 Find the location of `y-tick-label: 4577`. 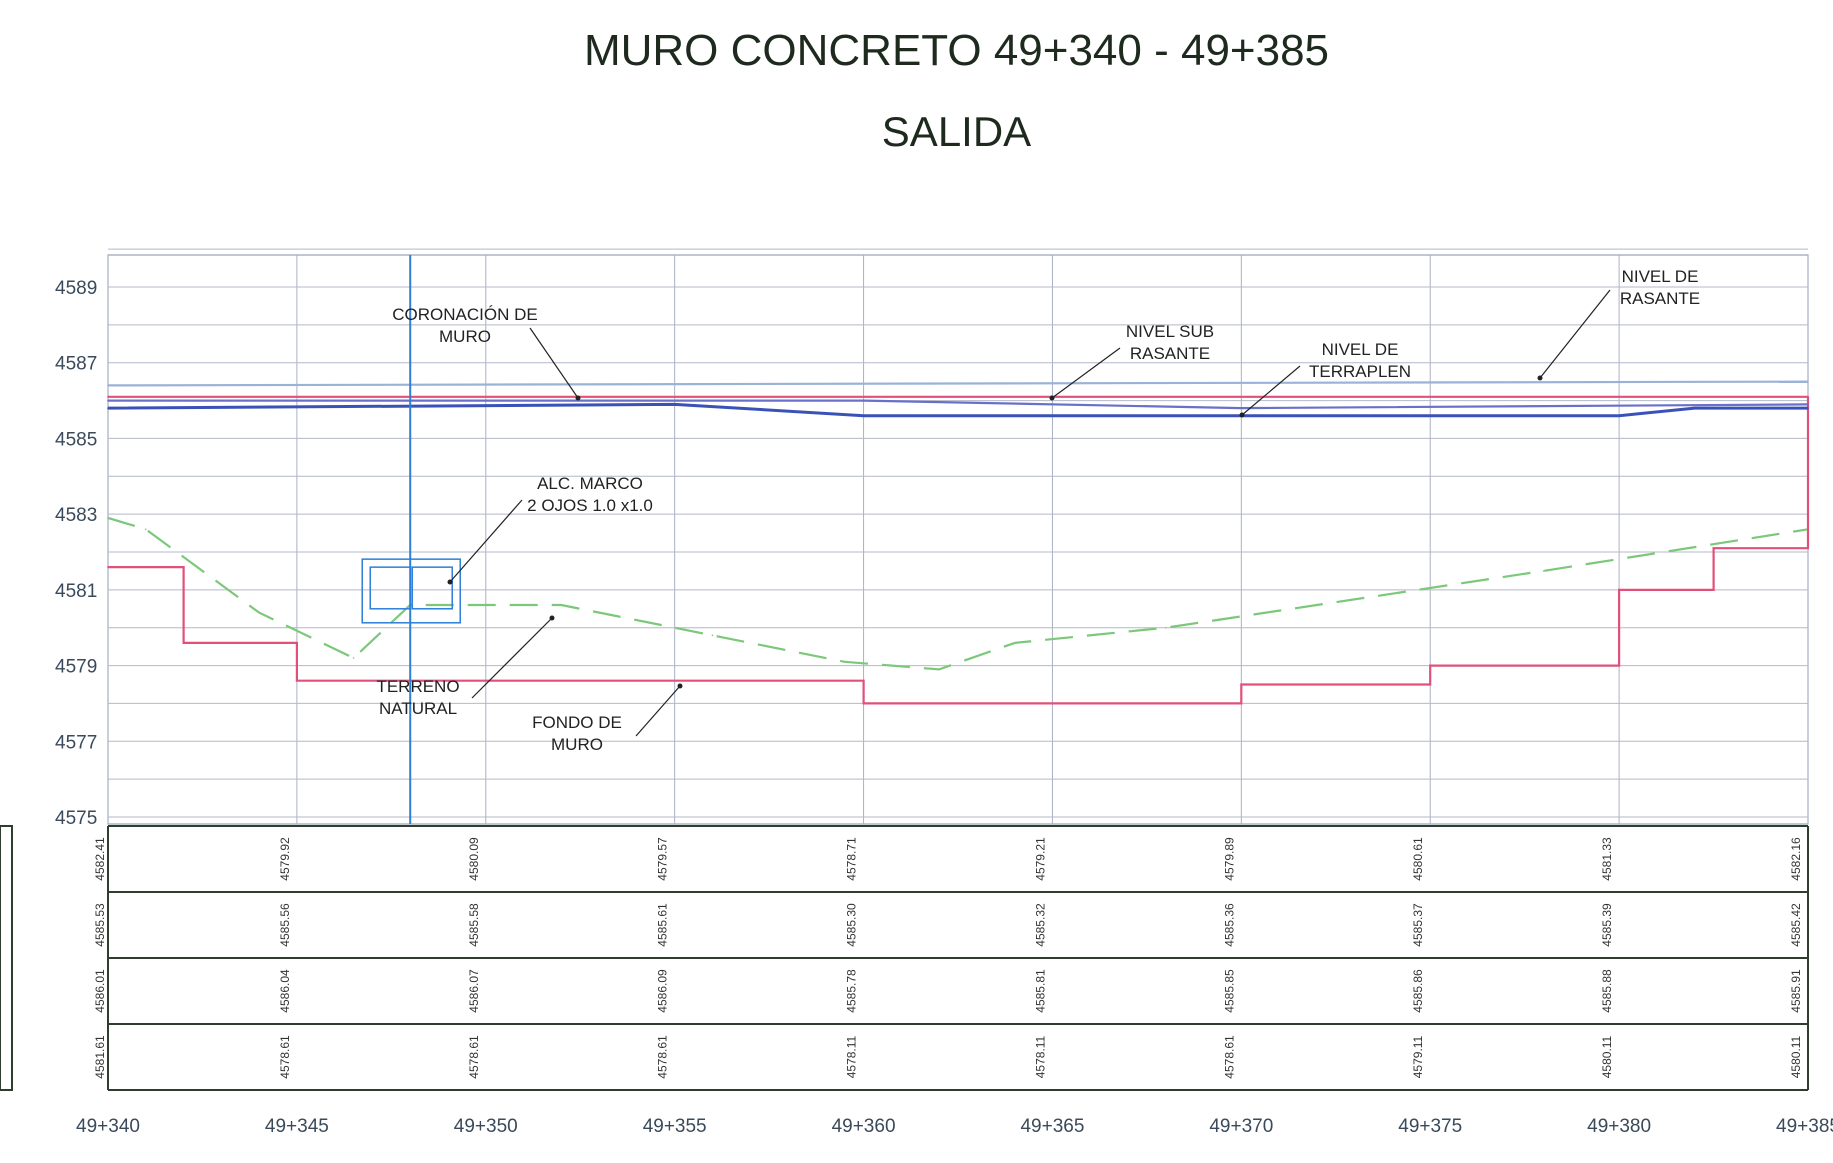

y-tick-label: 4577 is located at coordinates (76, 742).